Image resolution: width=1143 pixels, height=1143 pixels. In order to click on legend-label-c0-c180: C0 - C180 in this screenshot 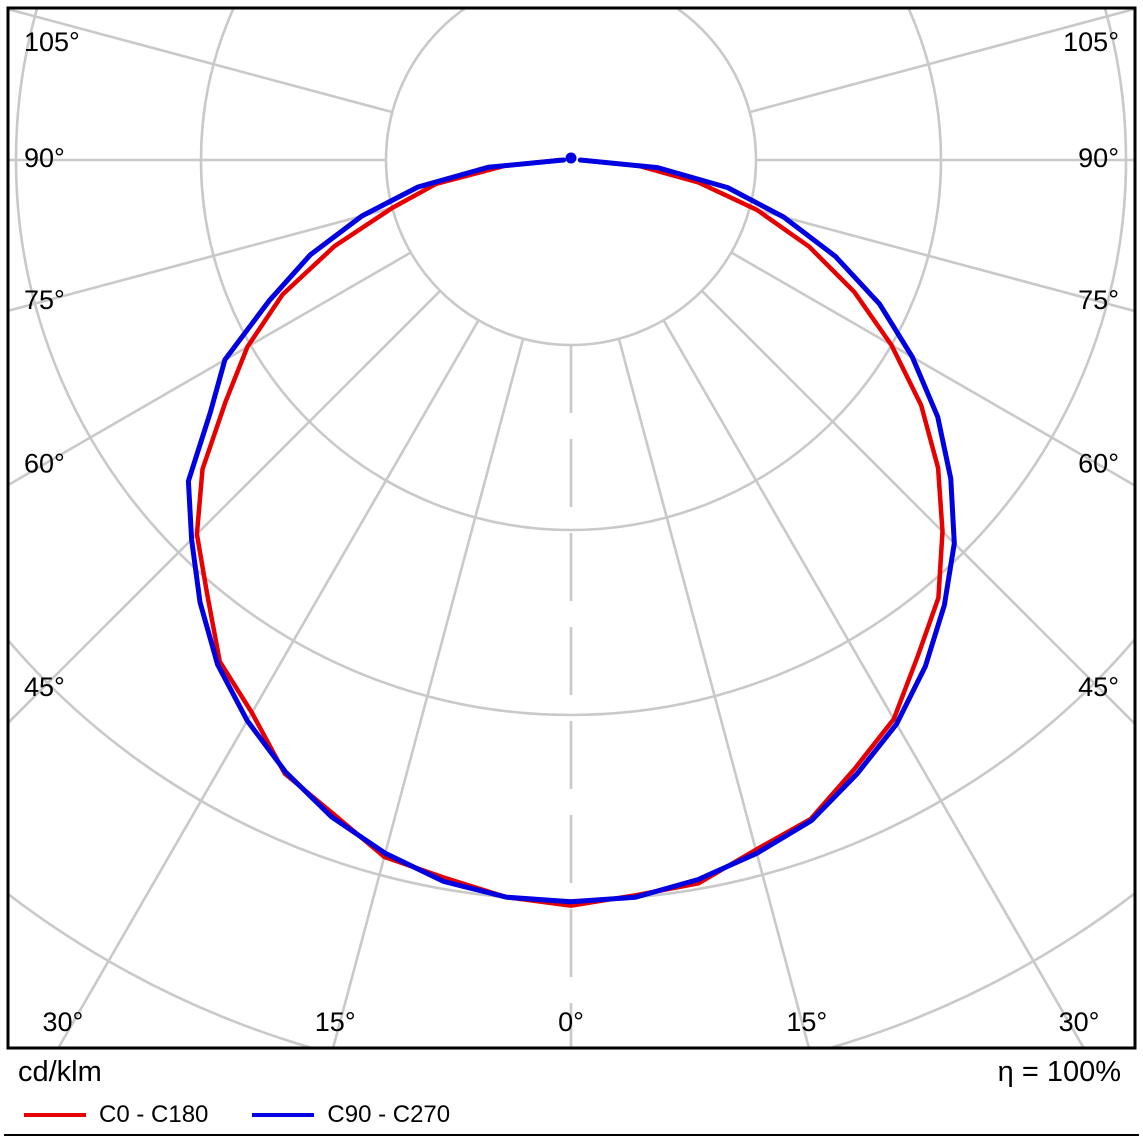, I will do `click(154, 1114)`.